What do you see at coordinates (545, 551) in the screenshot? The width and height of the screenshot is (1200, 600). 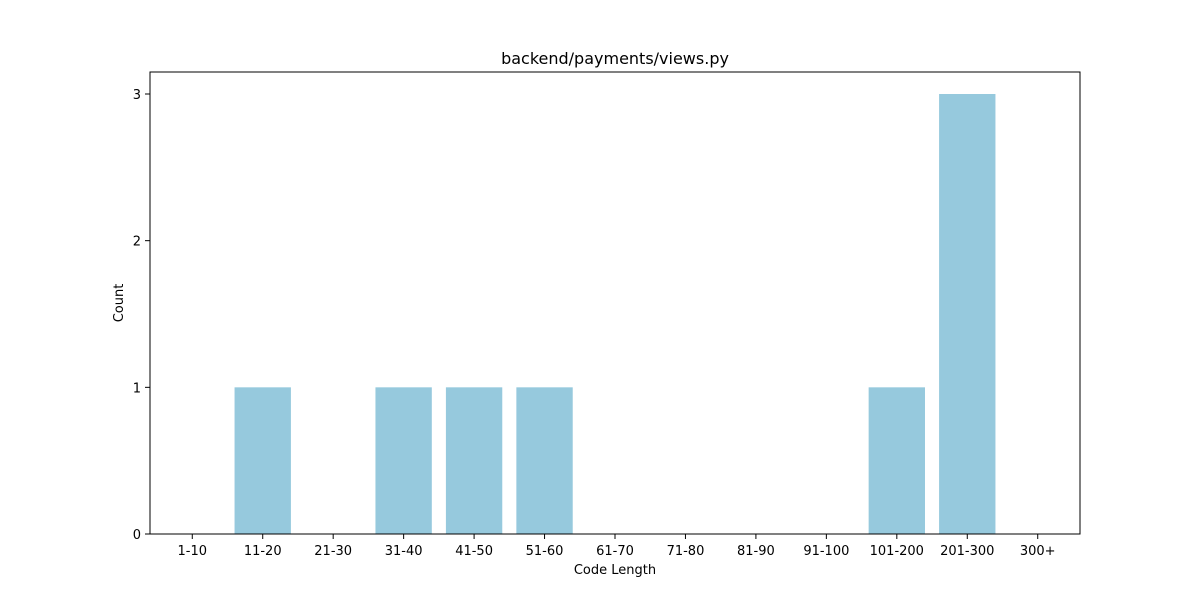 I see `x-tick-label: 51-60` at bounding box center [545, 551].